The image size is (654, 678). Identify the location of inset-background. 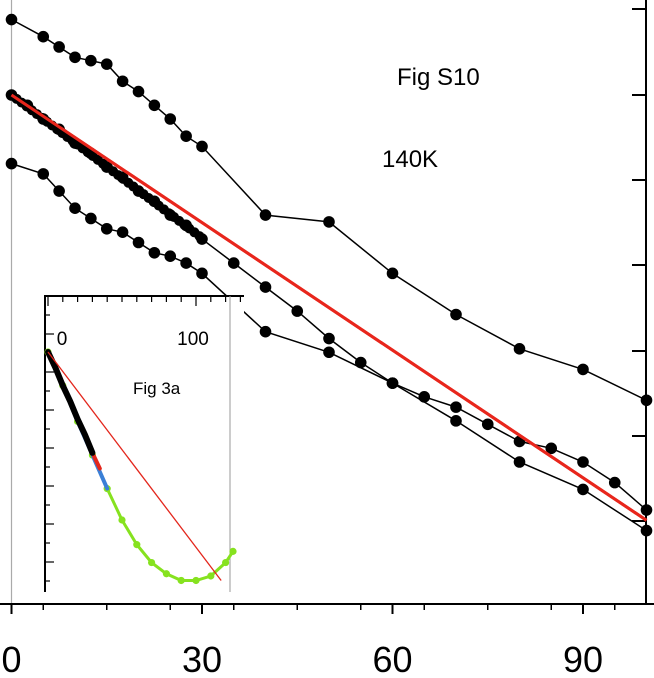
(144, 446).